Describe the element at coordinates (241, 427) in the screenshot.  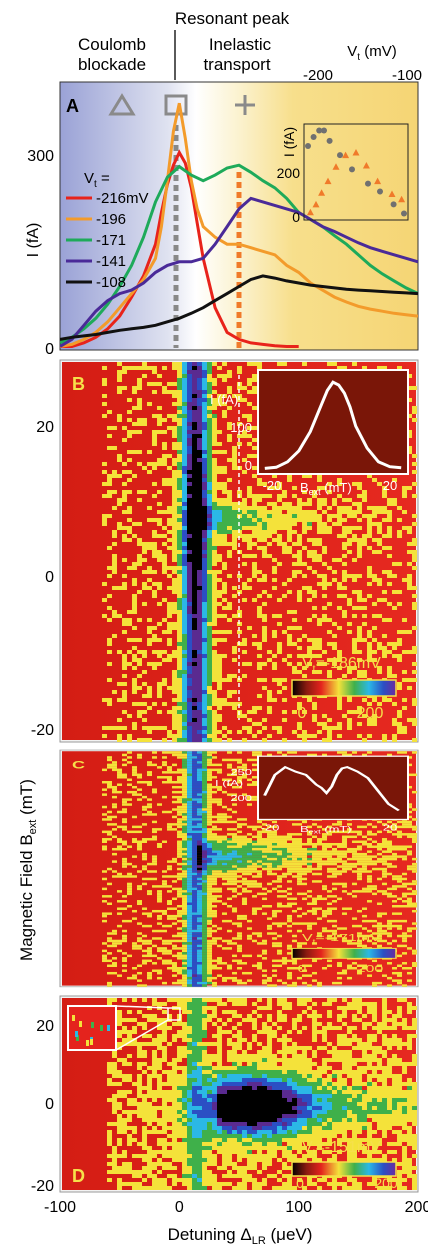
I see `panel-b-inset-ytick-100: 100` at that location.